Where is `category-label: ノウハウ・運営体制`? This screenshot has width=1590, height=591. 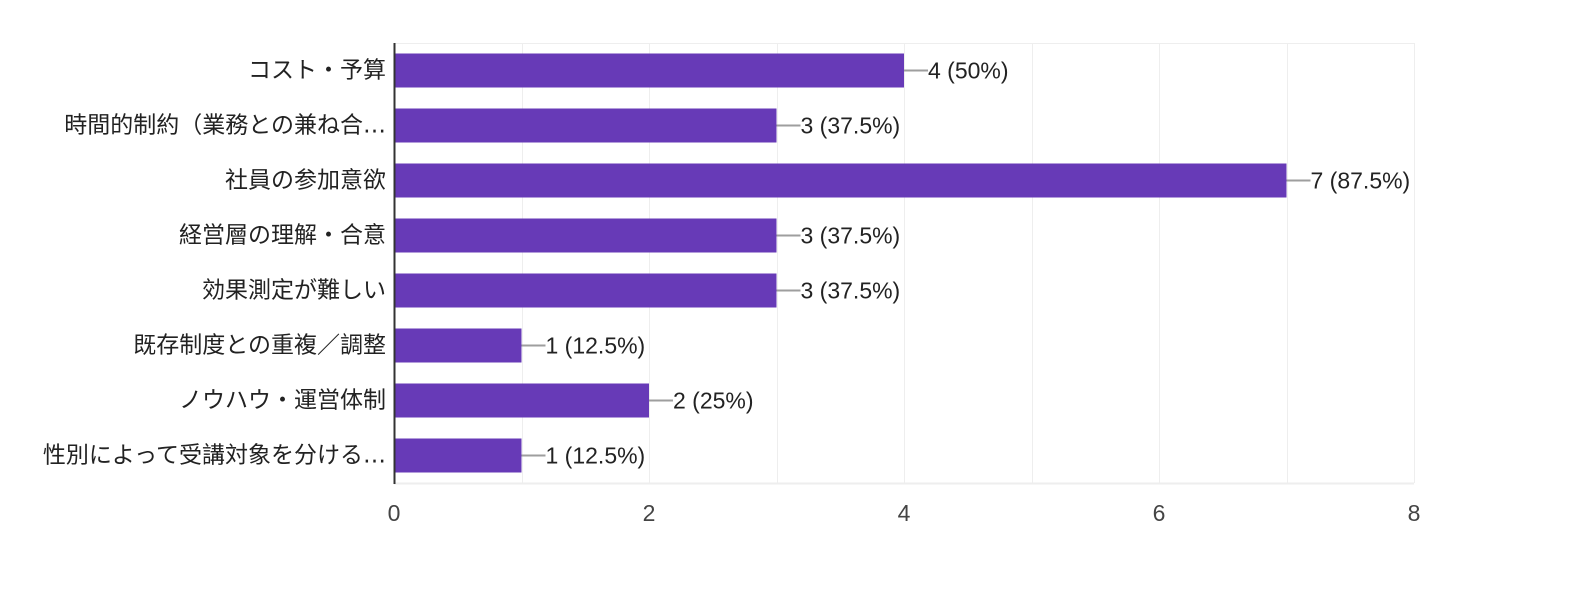 category-label: ノウハウ・運営体制 is located at coordinates (282, 401).